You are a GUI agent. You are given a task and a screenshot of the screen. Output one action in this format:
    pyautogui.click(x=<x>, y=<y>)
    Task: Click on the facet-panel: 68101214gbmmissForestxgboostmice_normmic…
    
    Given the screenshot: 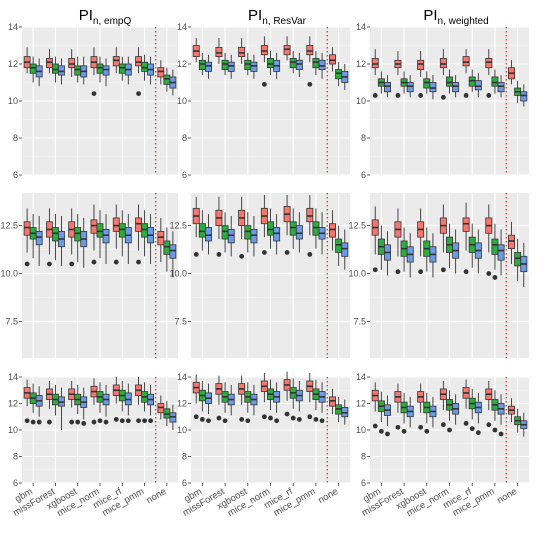 What is the action you would take?
    pyautogui.click(x=93, y=445)
    